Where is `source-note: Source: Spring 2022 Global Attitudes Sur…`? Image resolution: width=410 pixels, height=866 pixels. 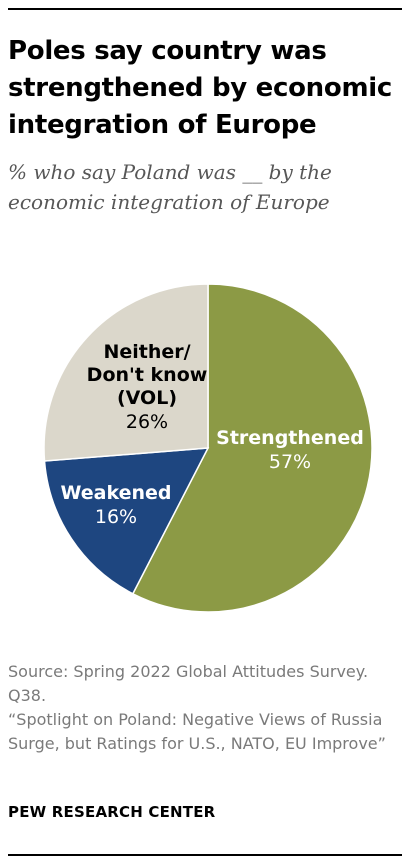
source-note: Source: Spring 2022 Global Attitudes Sur… is located at coordinates (204, 708).